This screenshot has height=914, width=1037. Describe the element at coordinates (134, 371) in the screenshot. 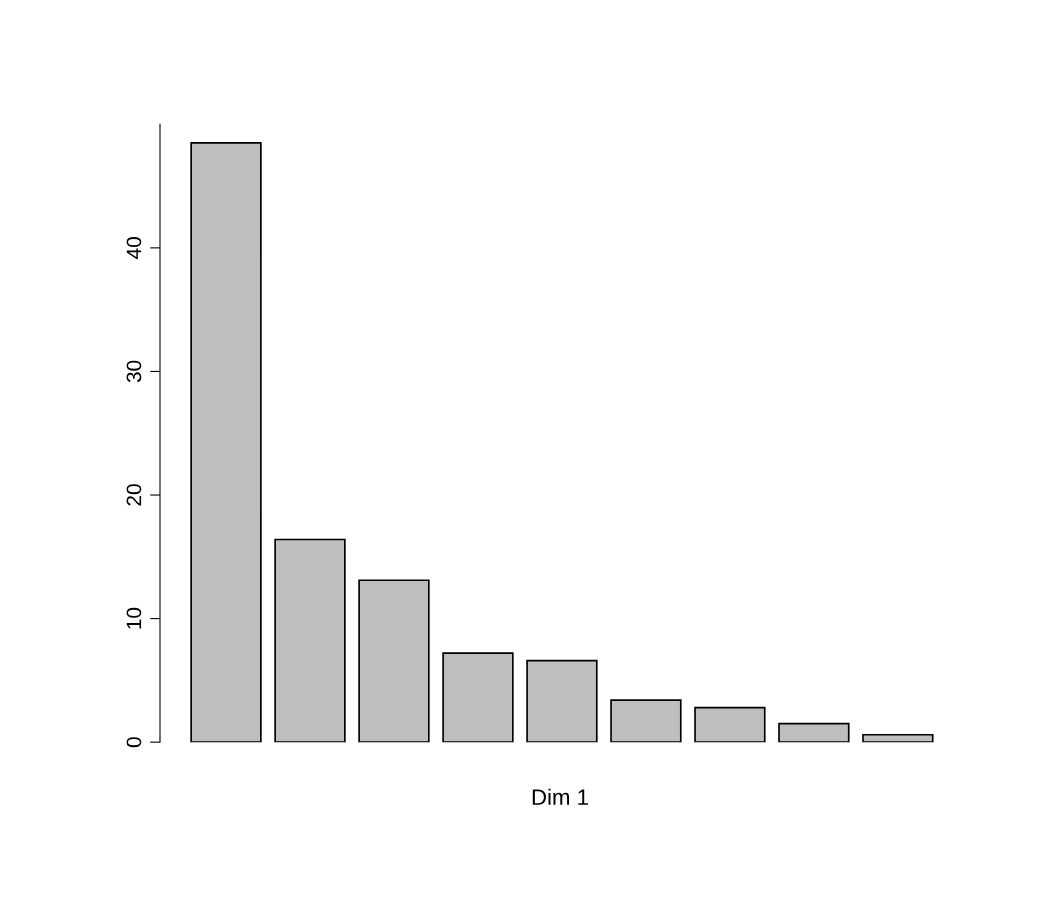

I see `y-tick-label: 30` at that location.